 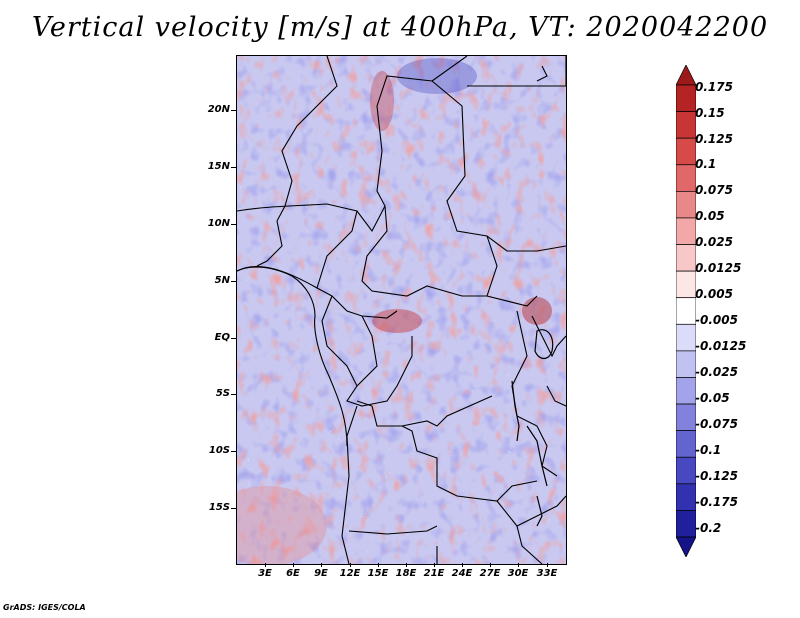 What do you see at coordinates (222, 393) in the screenshot?
I see `y-axis-label: 5S` at bounding box center [222, 393].